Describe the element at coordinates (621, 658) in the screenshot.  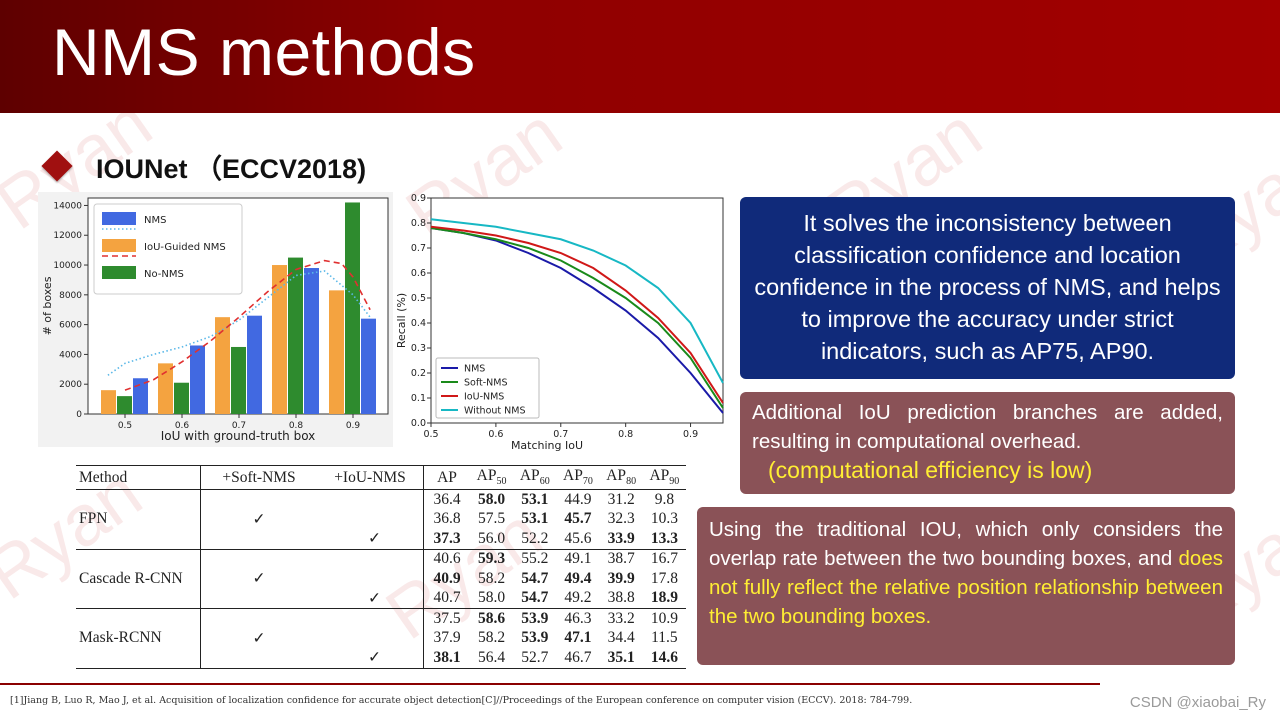
I see `value-cell: 35.1` at that location.